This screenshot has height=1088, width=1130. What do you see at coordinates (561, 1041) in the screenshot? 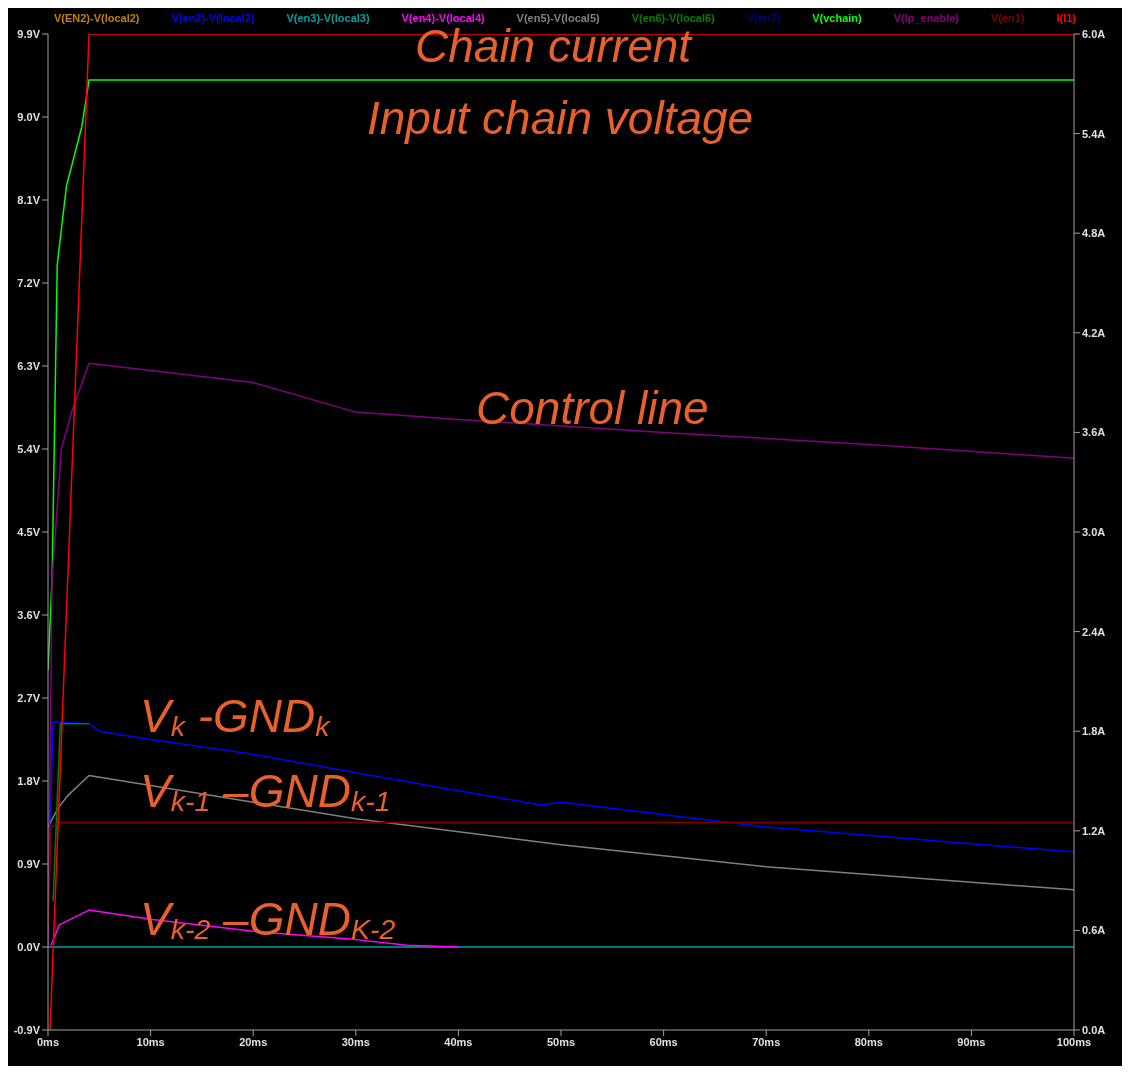
I see `x-tick-label: 50ms` at bounding box center [561, 1041].